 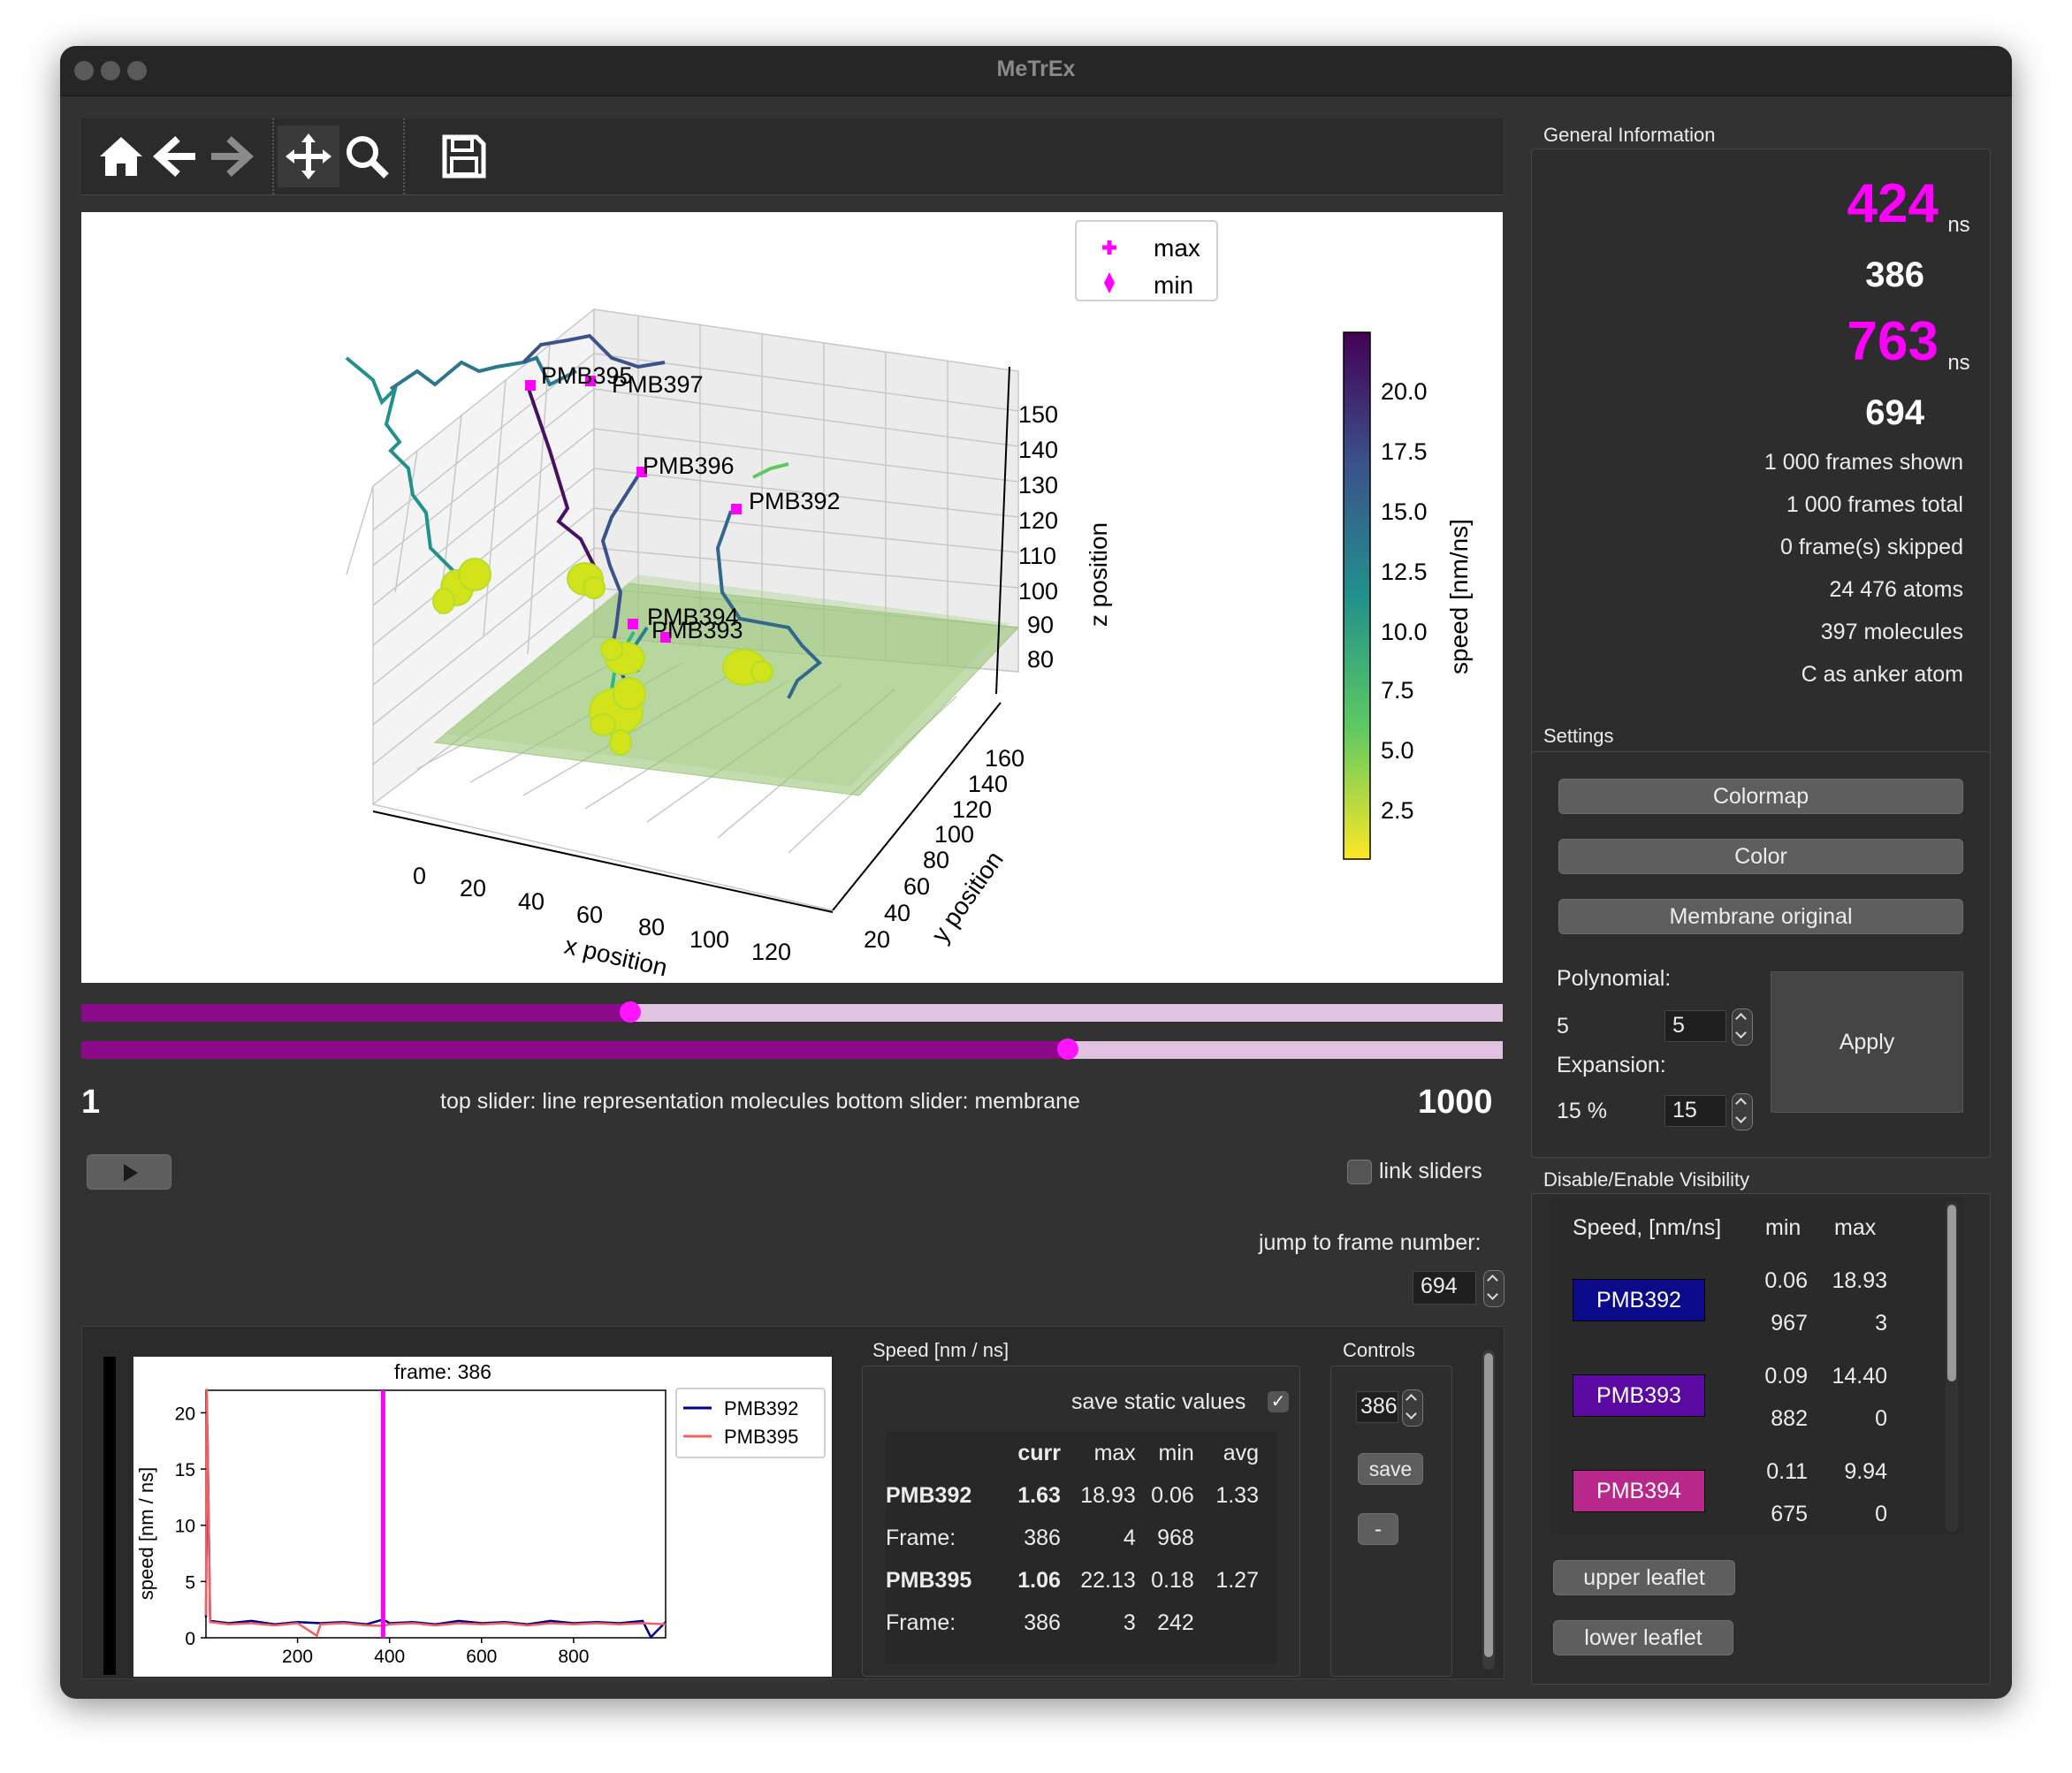 What do you see at coordinates (1397, 811) in the screenshot?
I see `svg-text: 2.5` at bounding box center [1397, 811].